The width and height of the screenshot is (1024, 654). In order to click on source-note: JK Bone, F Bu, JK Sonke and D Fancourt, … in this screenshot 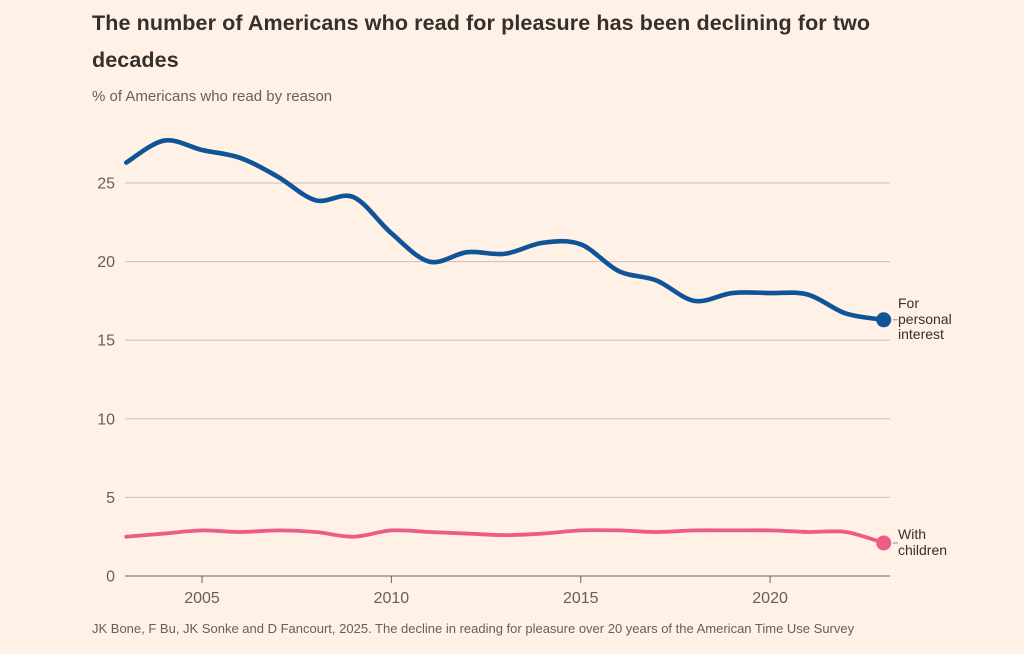, I will do `click(473, 628)`.